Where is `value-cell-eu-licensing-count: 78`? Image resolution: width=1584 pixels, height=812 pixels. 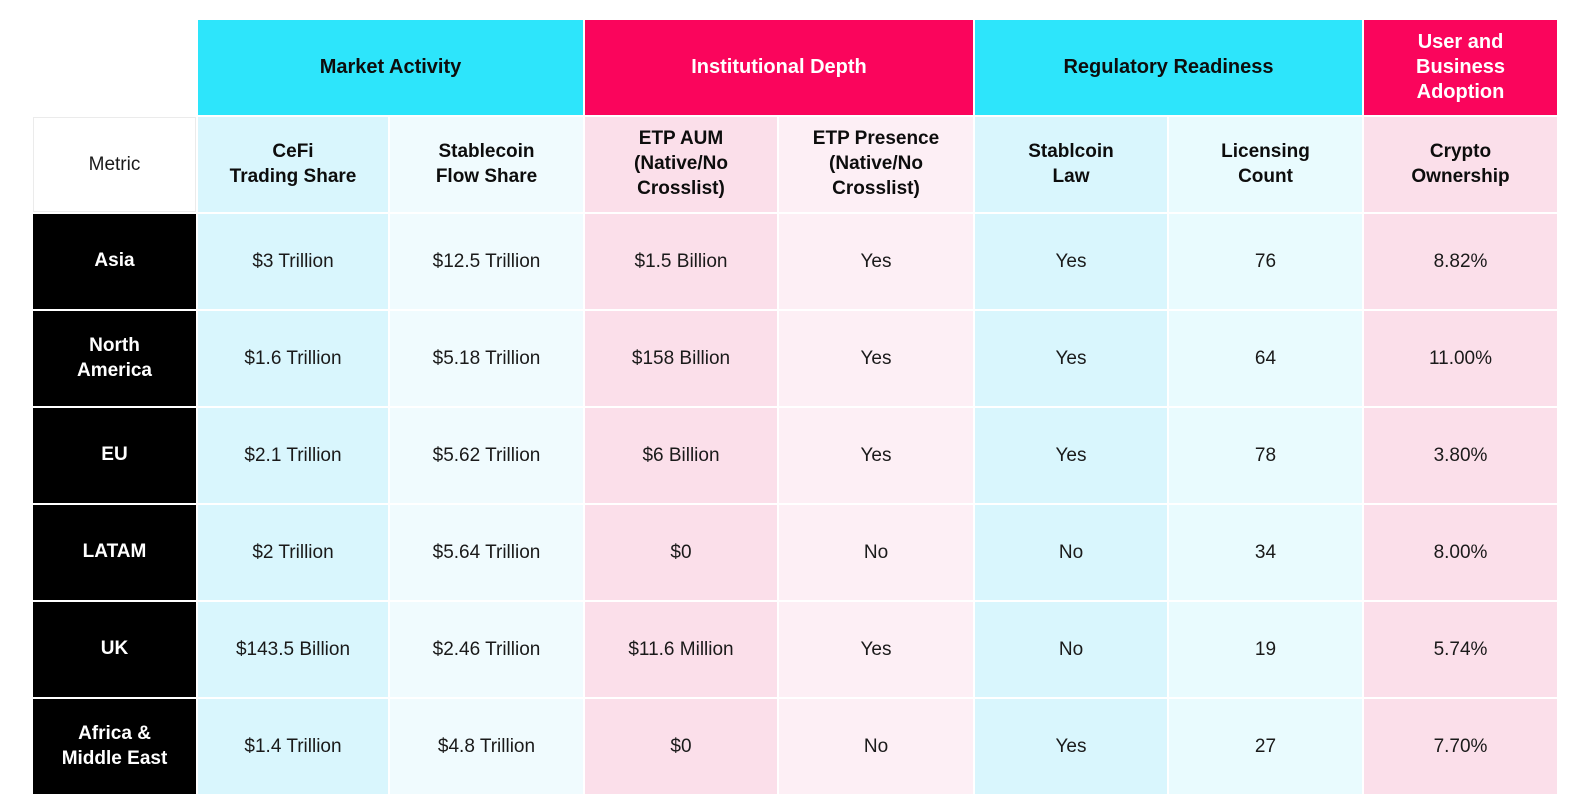 value-cell-eu-licensing-count: 78 is located at coordinates (1265, 455).